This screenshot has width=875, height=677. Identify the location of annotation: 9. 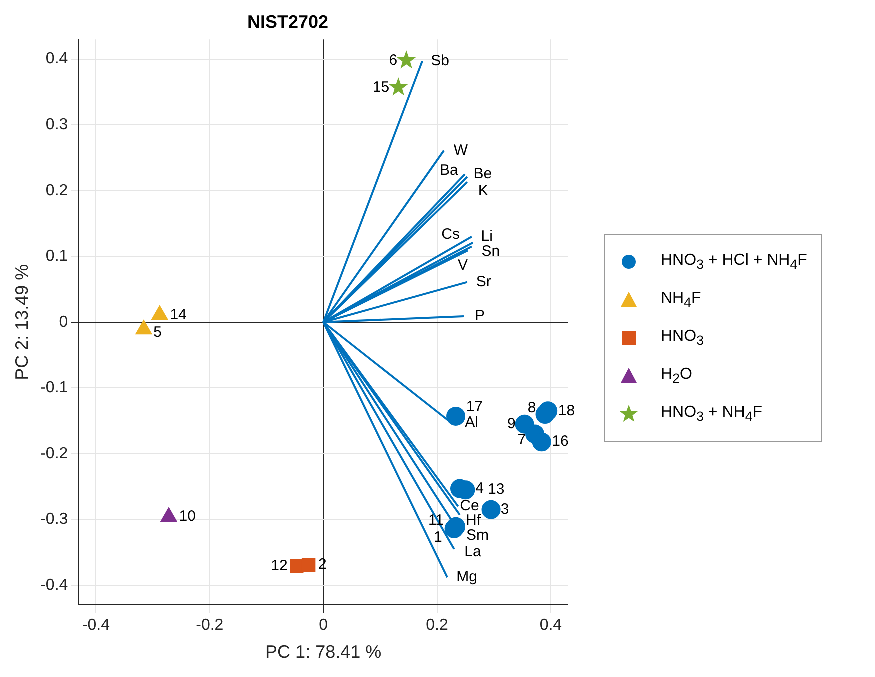
(511, 423).